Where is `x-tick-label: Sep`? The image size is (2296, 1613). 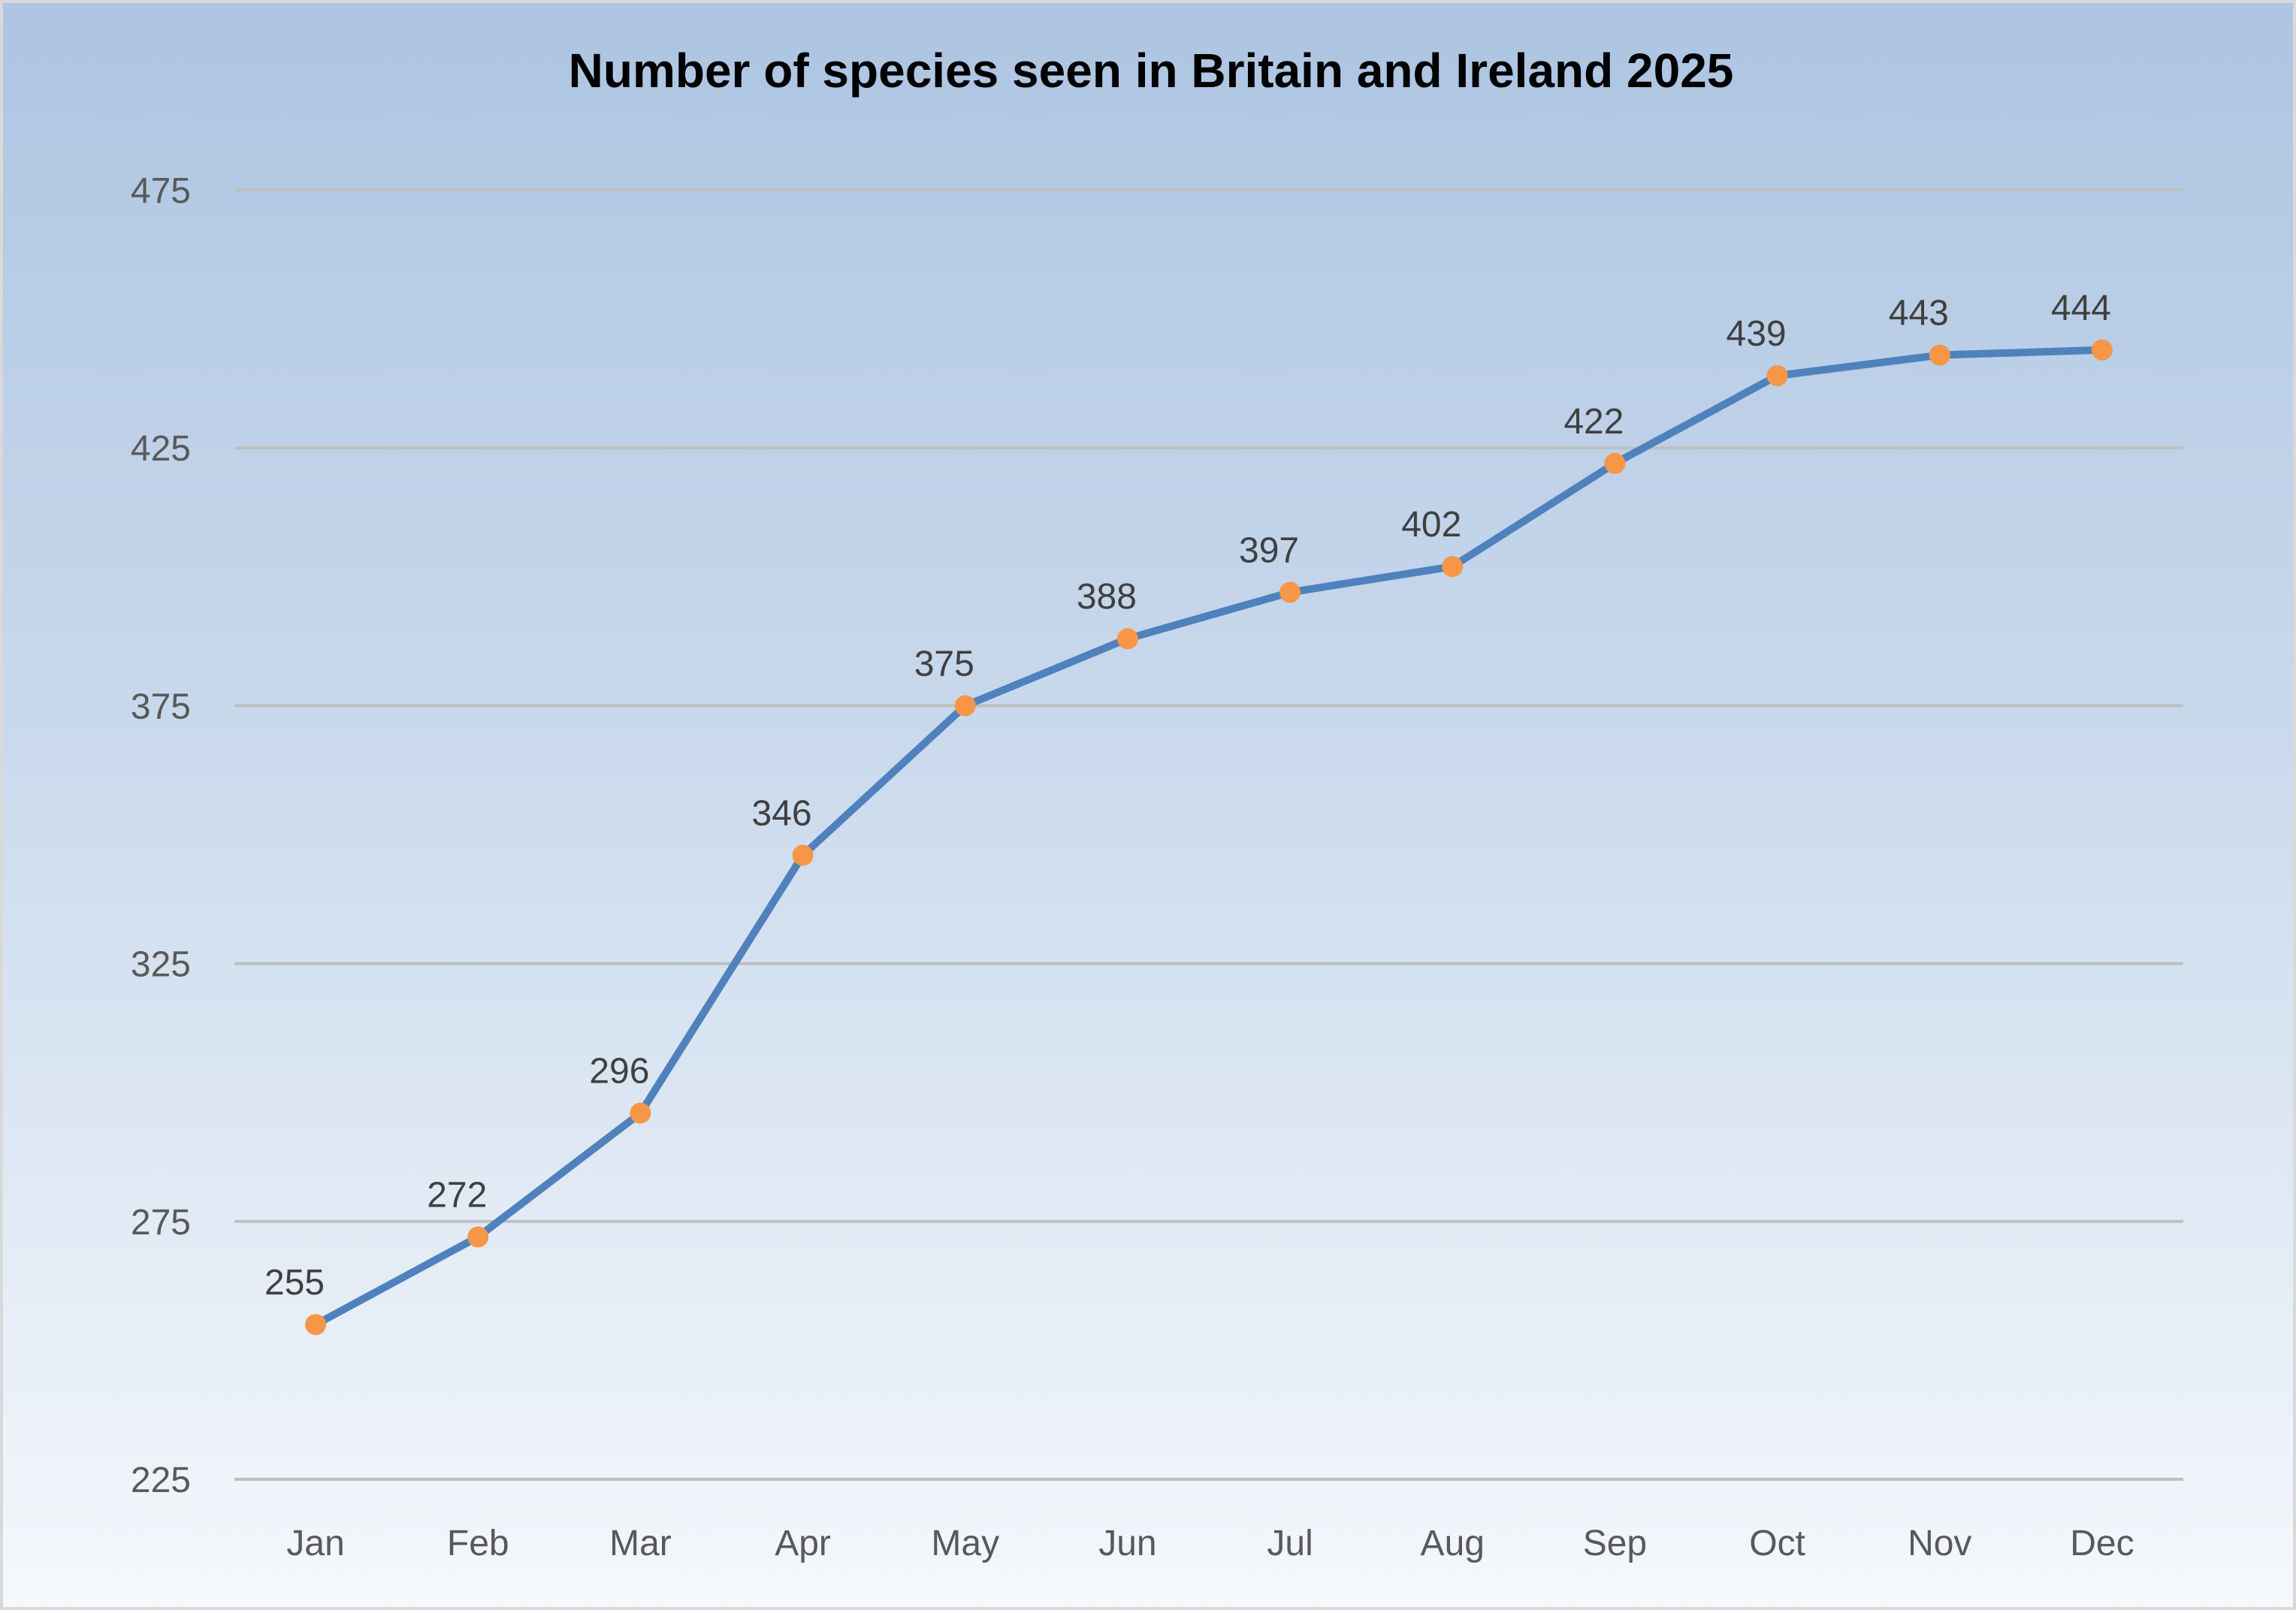 x-tick-label: Sep is located at coordinates (1615, 1543).